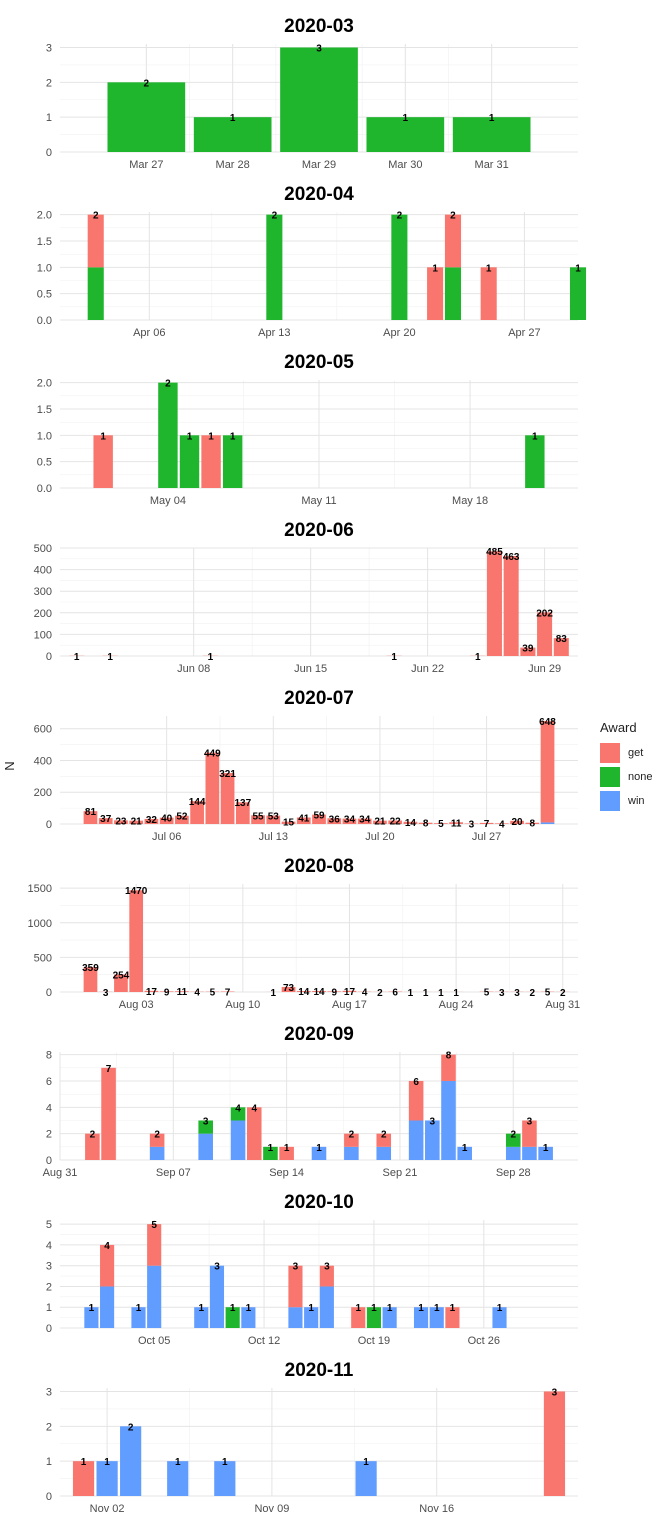 The image size is (672, 1536). I want to click on x-tick-label: Aug 10, so click(242, 1005).